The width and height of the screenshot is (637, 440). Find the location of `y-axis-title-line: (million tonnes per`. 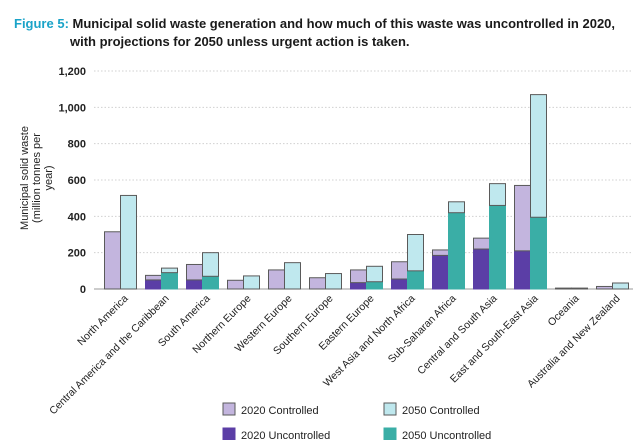

y-axis-title-line: (million tonnes per is located at coordinates (37, 178).